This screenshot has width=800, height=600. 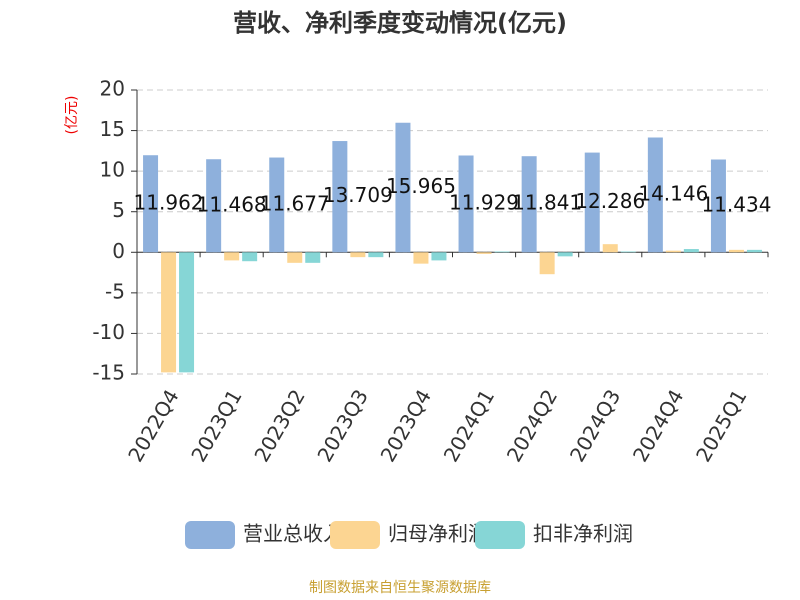 What do you see at coordinates (112, 170) in the screenshot?
I see `y-tick-label: 10` at bounding box center [112, 170].